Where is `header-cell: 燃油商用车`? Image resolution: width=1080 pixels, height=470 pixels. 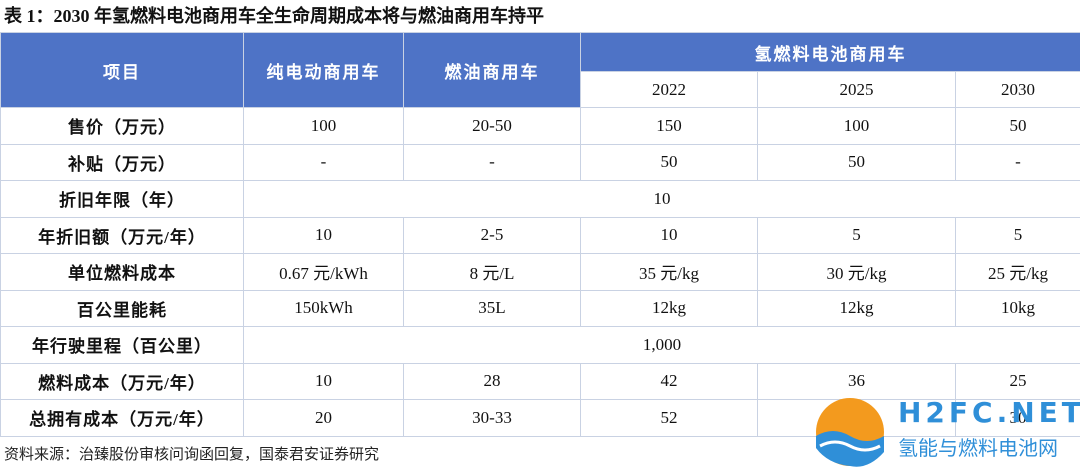
header-cell: 燃油商用车 is located at coordinates (492, 70).